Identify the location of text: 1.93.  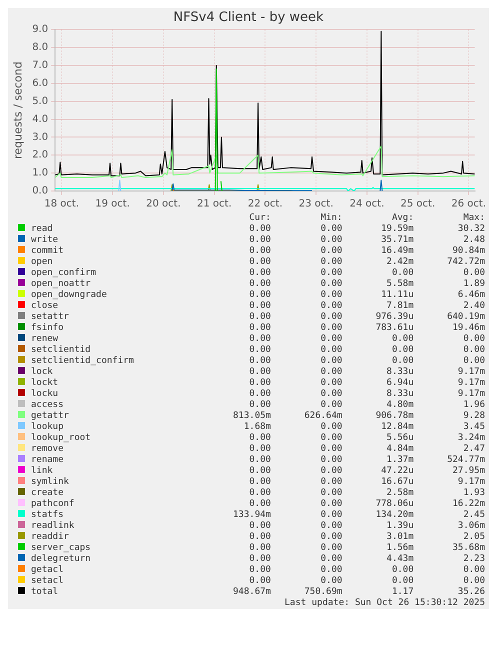
(474, 493).